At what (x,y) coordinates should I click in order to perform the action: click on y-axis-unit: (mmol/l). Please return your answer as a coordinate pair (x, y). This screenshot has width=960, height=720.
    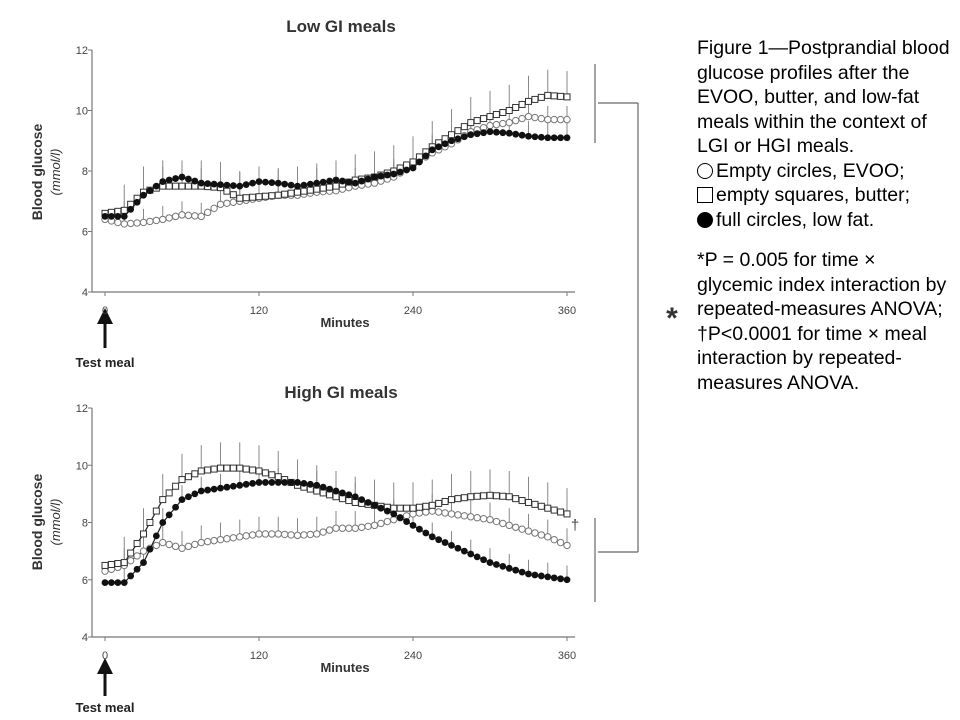
    Looking at the image, I should click on (55, 522).